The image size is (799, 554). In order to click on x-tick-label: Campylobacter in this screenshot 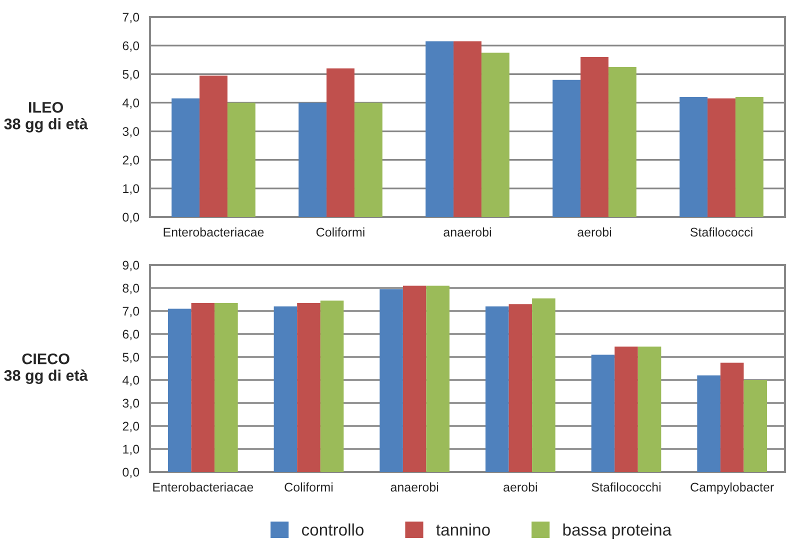, I will do `click(732, 488)`.